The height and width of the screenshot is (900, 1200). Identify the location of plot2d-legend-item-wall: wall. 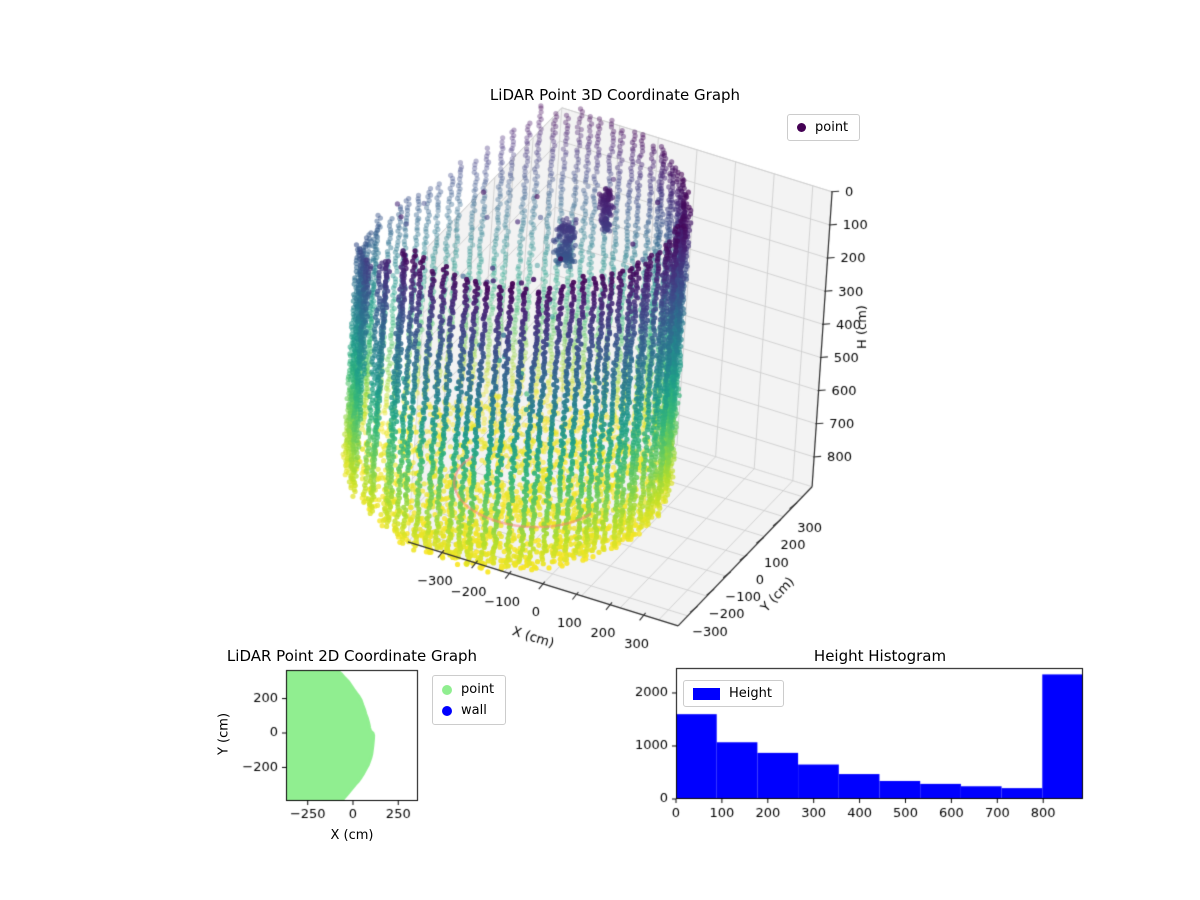
(468, 710).